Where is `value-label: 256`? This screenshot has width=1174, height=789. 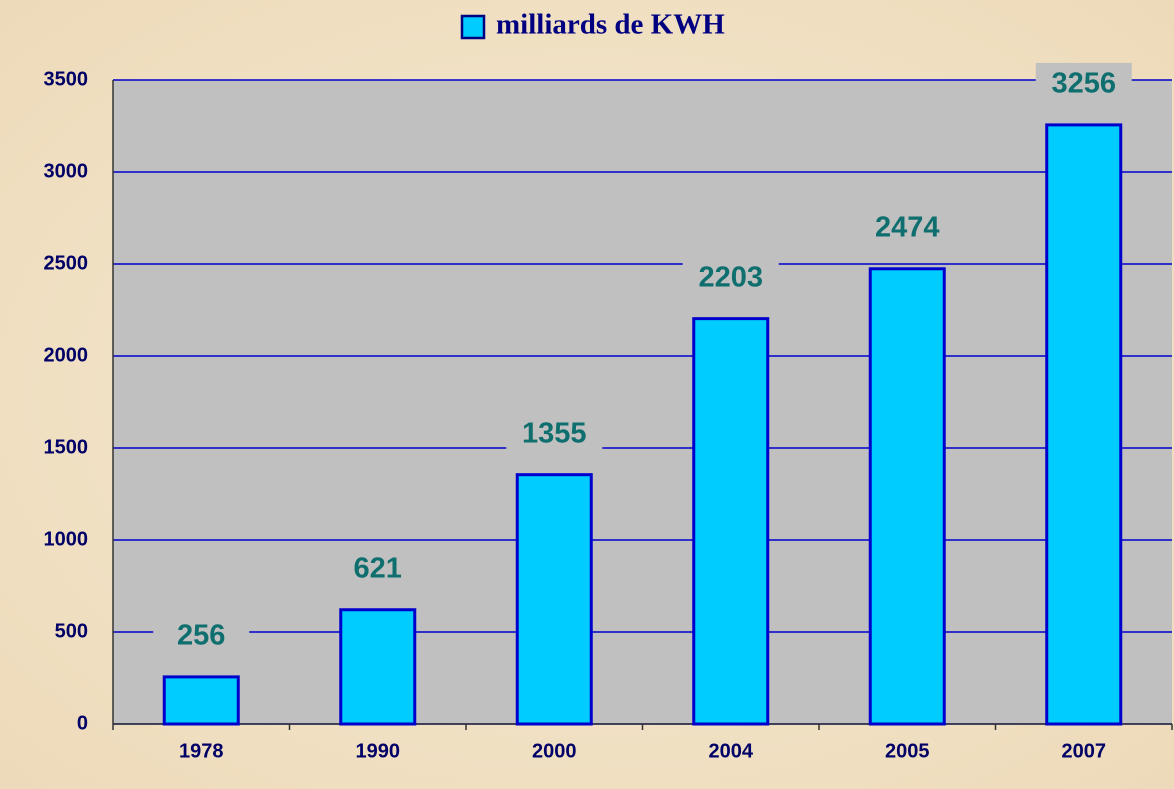
value-label: 256 is located at coordinates (201, 636).